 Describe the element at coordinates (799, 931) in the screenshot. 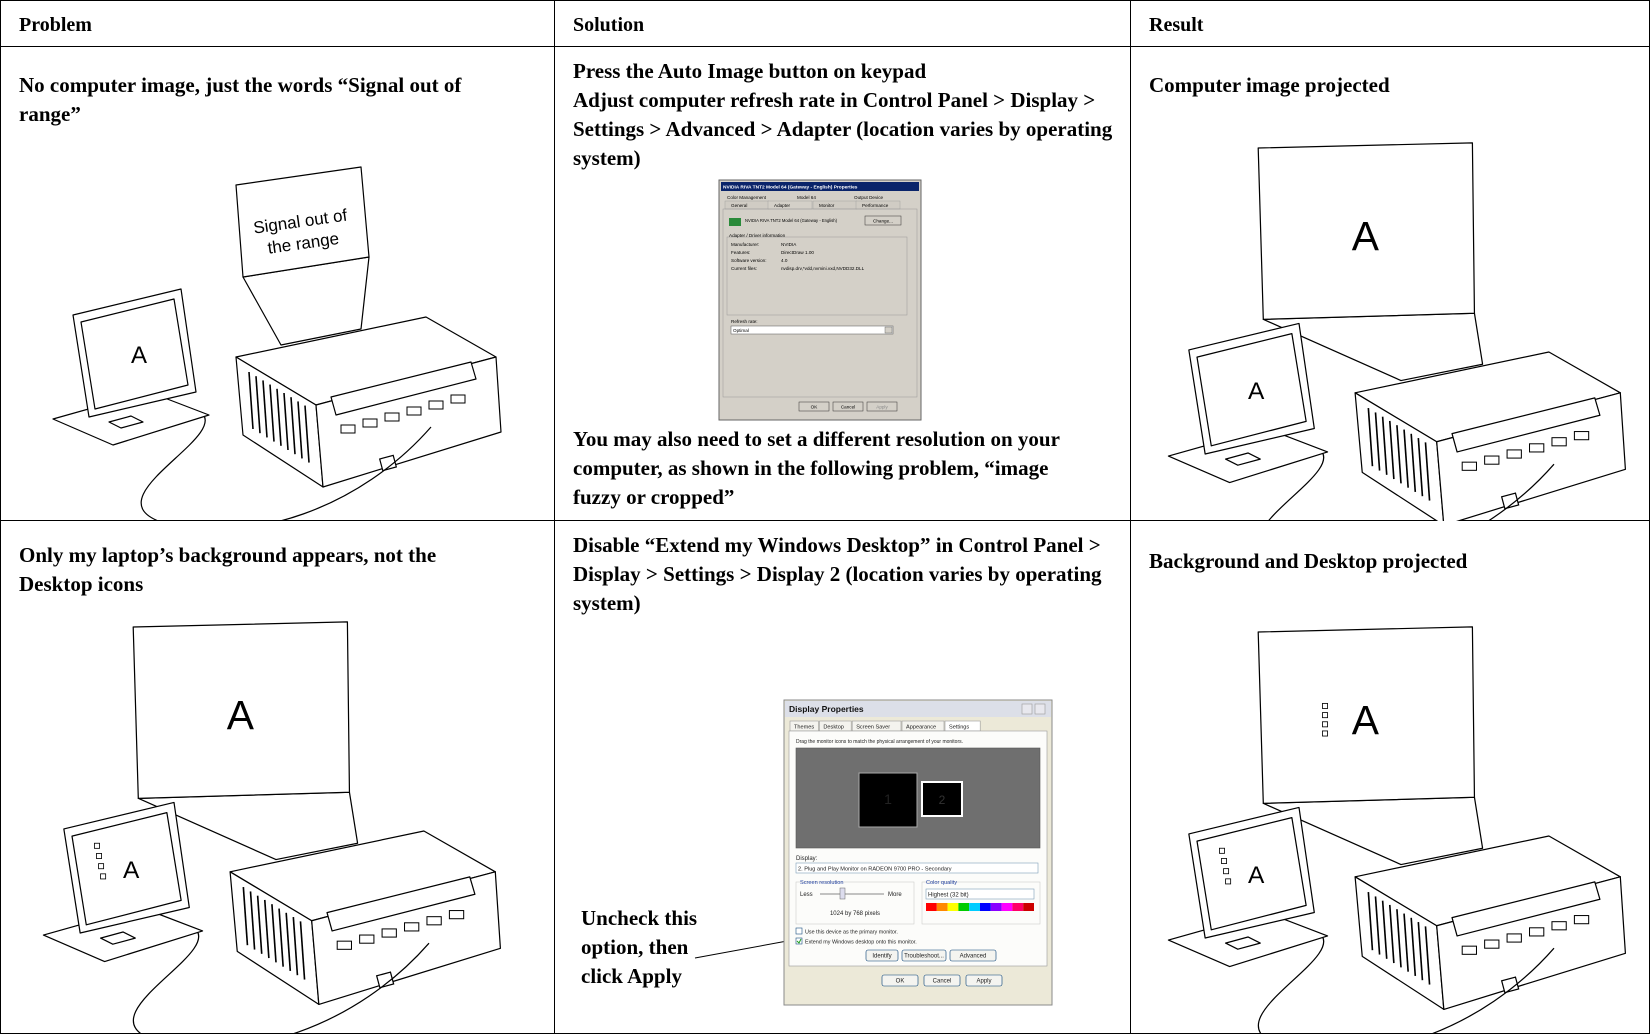

I see `checkbox` at that location.